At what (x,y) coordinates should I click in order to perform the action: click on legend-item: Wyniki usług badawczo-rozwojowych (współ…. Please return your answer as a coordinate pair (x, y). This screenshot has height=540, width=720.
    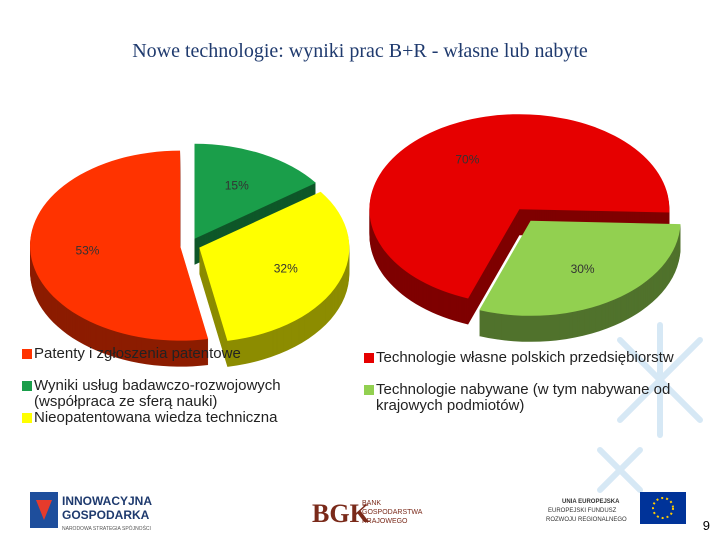
    Looking at the image, I should click on (177, 394).